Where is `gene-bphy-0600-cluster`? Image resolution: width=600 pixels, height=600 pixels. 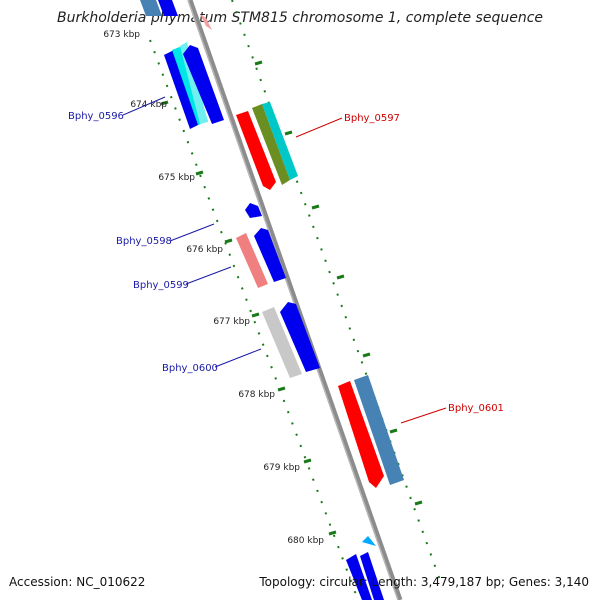 gene-bphy-0600-cluster is located at coordinates (291, 340).